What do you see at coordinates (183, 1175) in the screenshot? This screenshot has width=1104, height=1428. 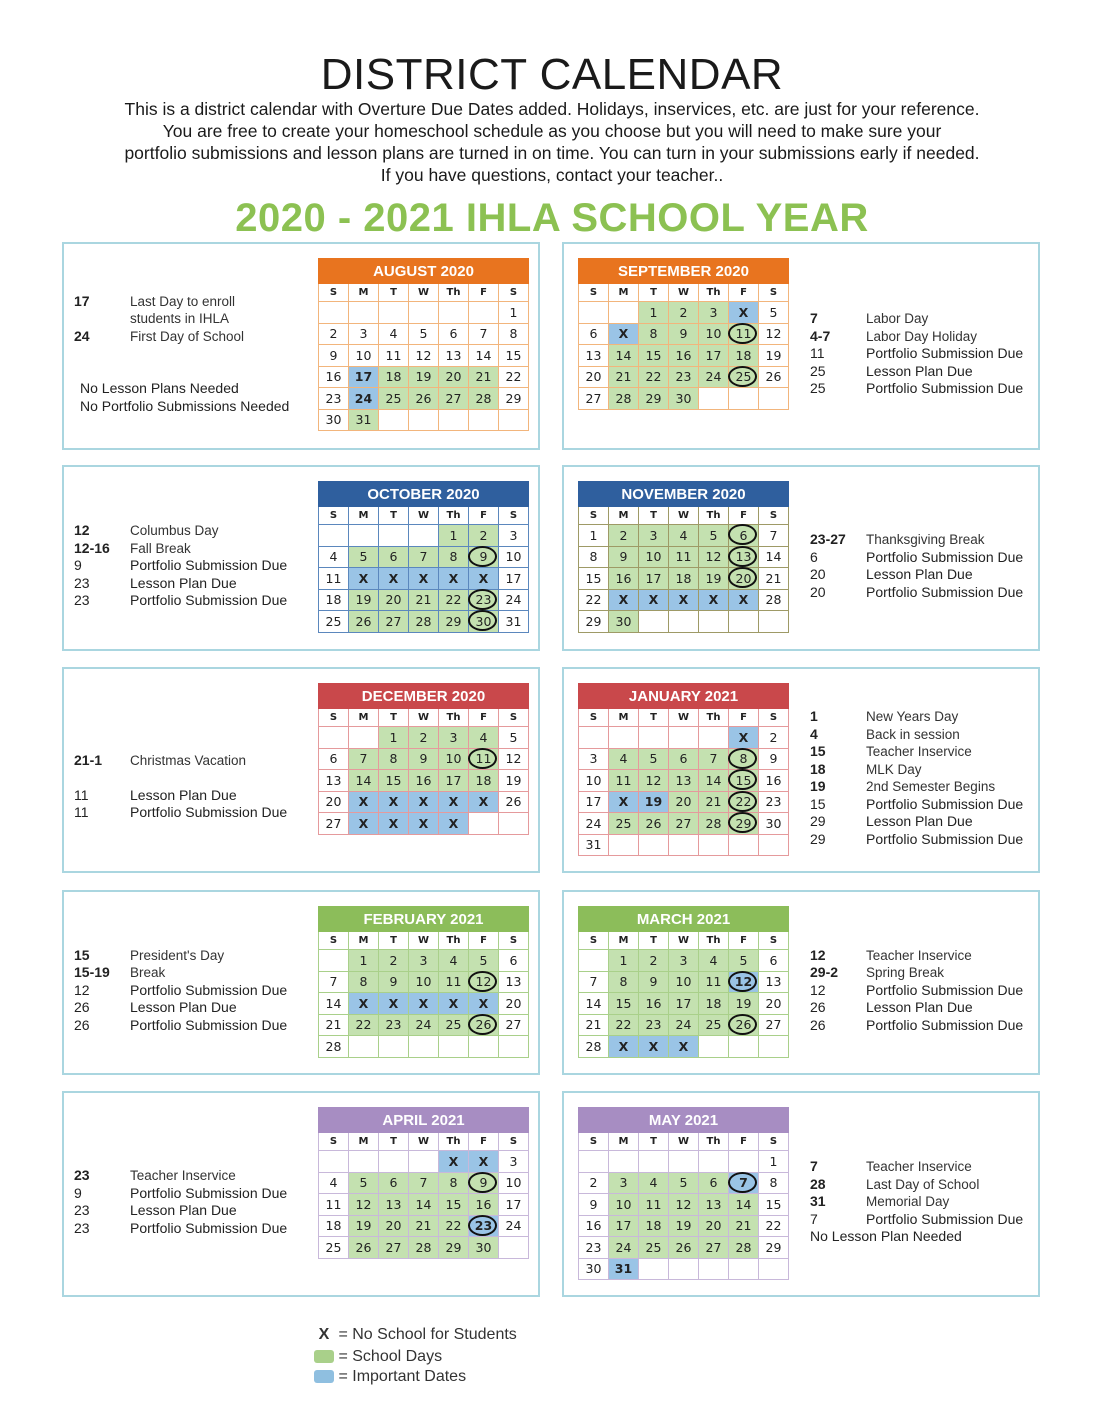 I see `note-text: Teacher Inservice` at bounding box center [183, 1175].